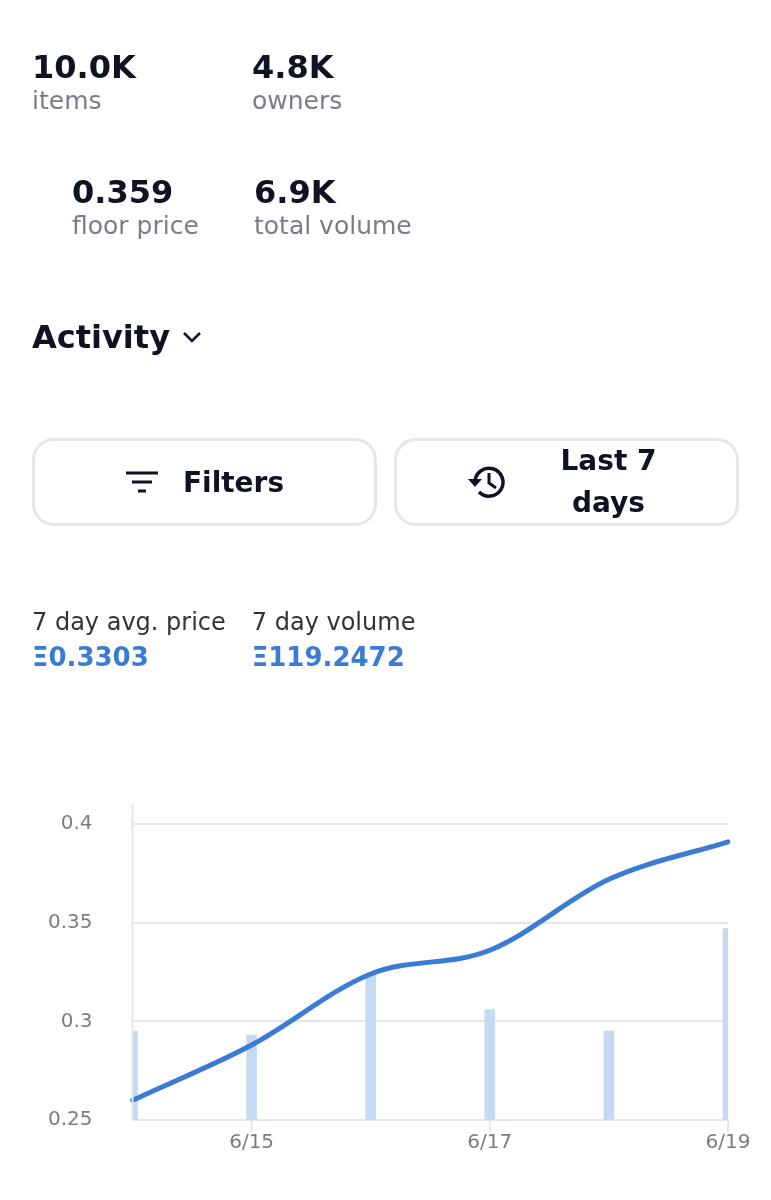  Describe the element at coordinates (76, 822) in the screenshot. I see `y-tick-label: 0.4` at that location.